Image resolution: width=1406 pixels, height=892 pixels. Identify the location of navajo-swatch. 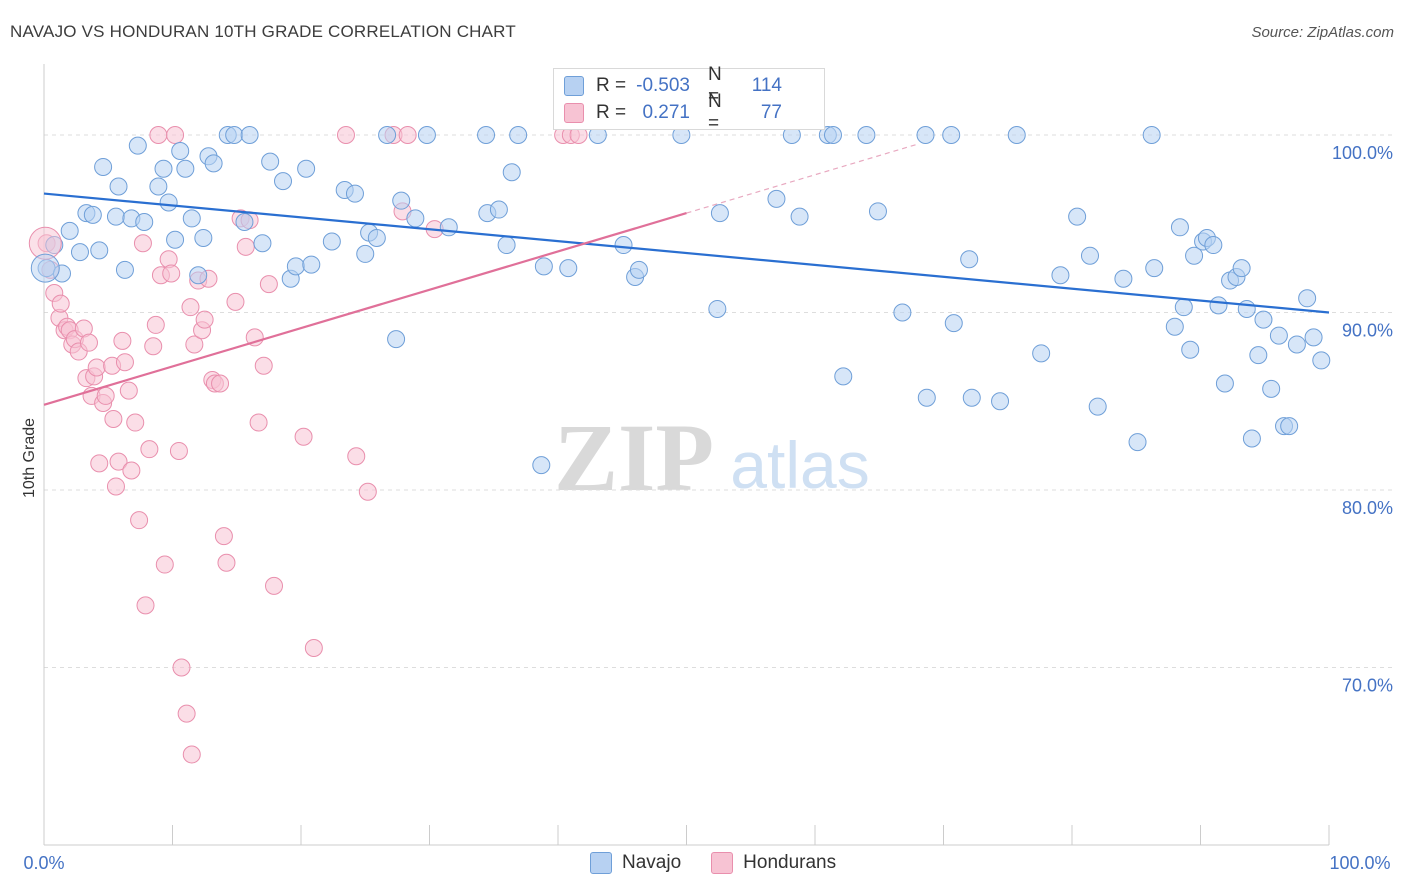
(574, 86).